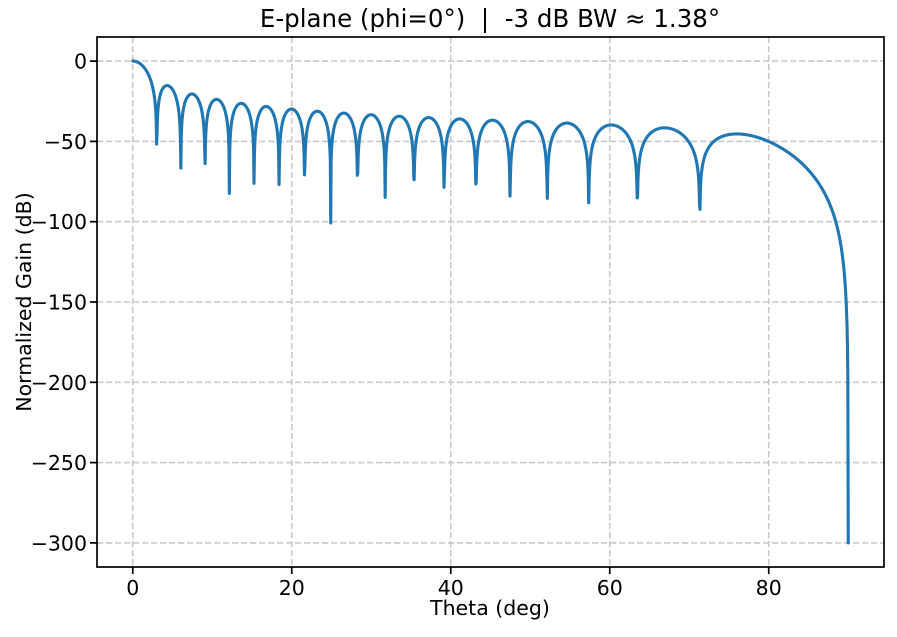  What do you see at coordinates (59, 383) in the screenshot?
I see `y-tick-label: −200` at bounding box center [59, 383].